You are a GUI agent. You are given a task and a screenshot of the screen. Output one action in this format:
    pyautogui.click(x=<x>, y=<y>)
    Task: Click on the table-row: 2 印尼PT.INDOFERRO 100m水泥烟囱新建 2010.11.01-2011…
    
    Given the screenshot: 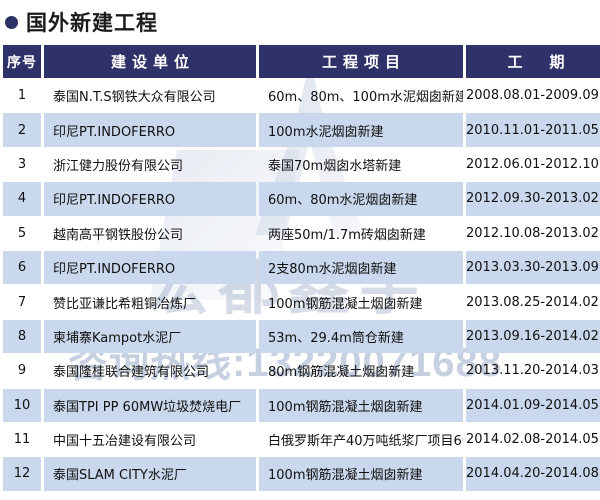 What is the action you would take?
    pyautogui.click(x=301, y=130)
    